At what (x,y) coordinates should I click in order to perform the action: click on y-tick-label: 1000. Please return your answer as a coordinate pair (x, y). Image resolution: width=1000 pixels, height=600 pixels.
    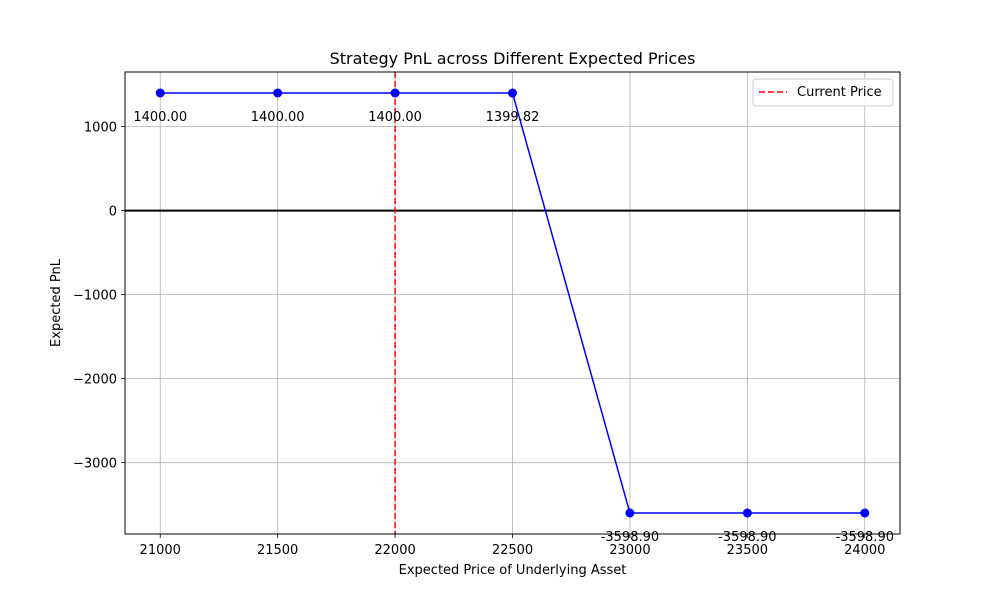
    Looking at the image, I should click on (100, 128).